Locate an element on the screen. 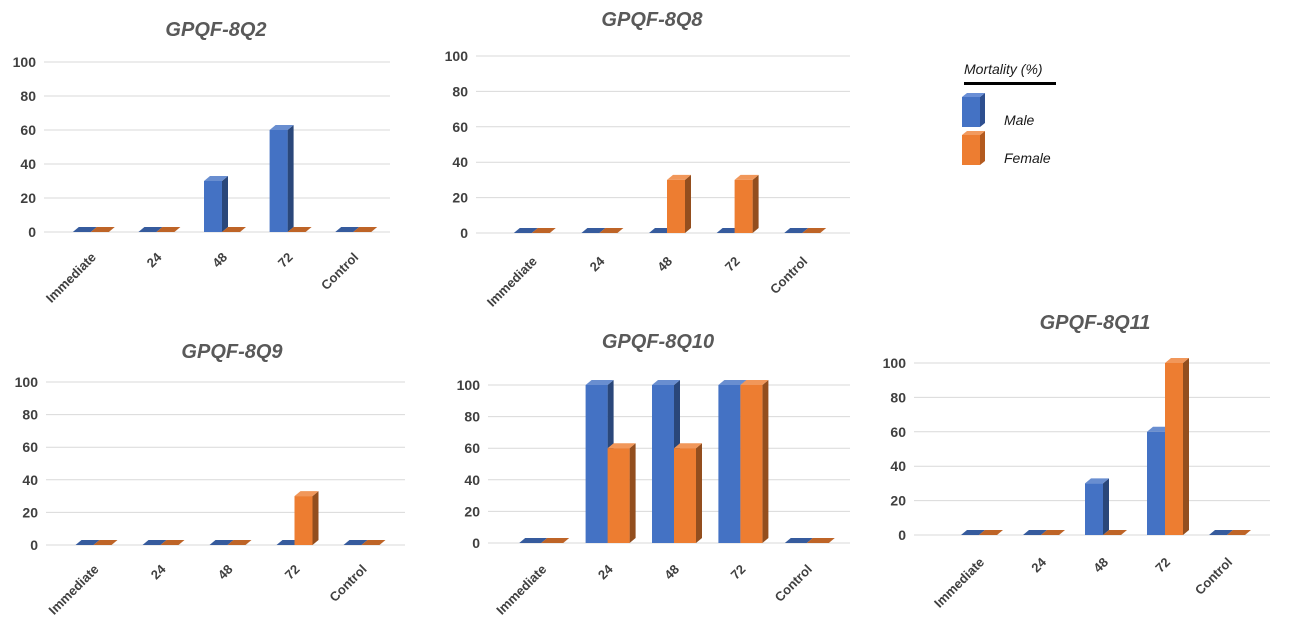 The width and height of the screenshot is (1289, 618). legend-swatch-female is located at coordinates (973, 148).